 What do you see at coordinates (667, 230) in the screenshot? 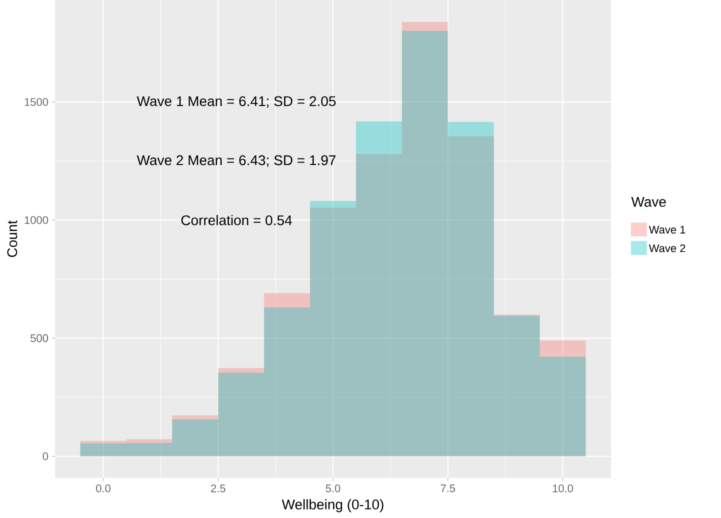
I see `legend-label: Wave 1` at bounding box center [667, 230].